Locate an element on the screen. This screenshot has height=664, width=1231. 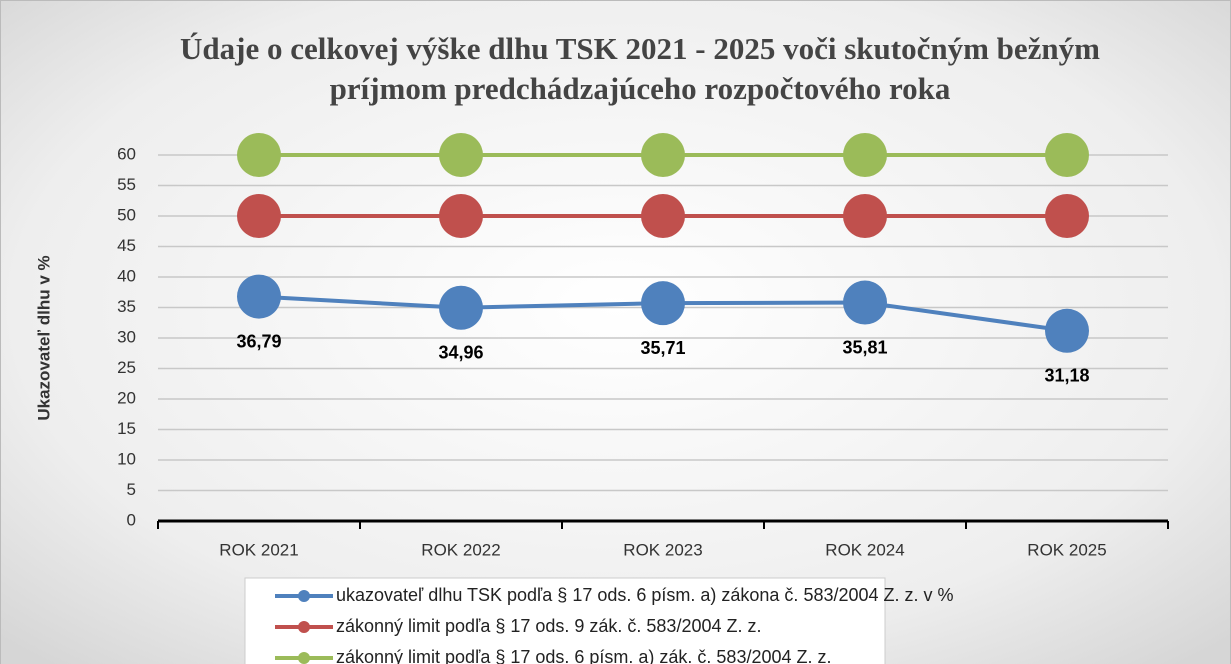
data-label: 35,71 is located at coordinates (662, 348).